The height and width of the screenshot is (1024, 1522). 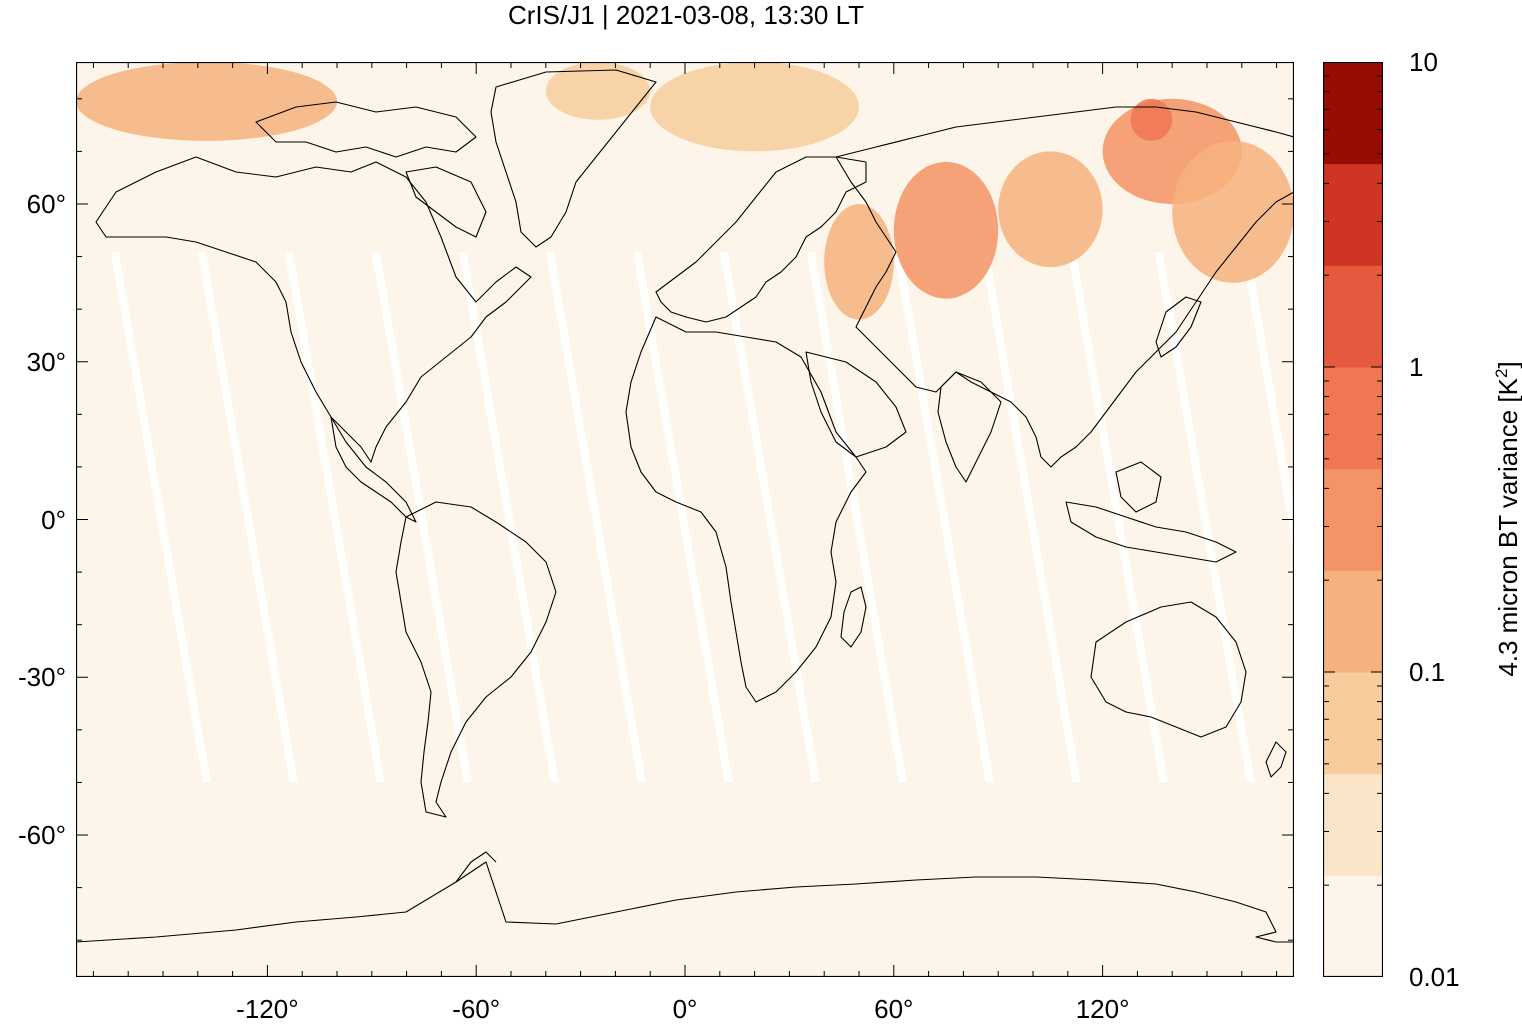 I want to click on colorbar-title: 4.3 micron BT variance [K2], so click(x=1504, y=518).